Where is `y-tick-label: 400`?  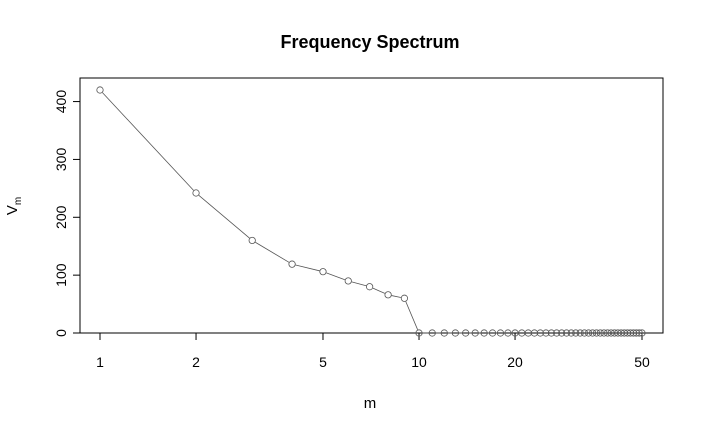
y-tick-label: 400 is located at coordinates (61, 102).